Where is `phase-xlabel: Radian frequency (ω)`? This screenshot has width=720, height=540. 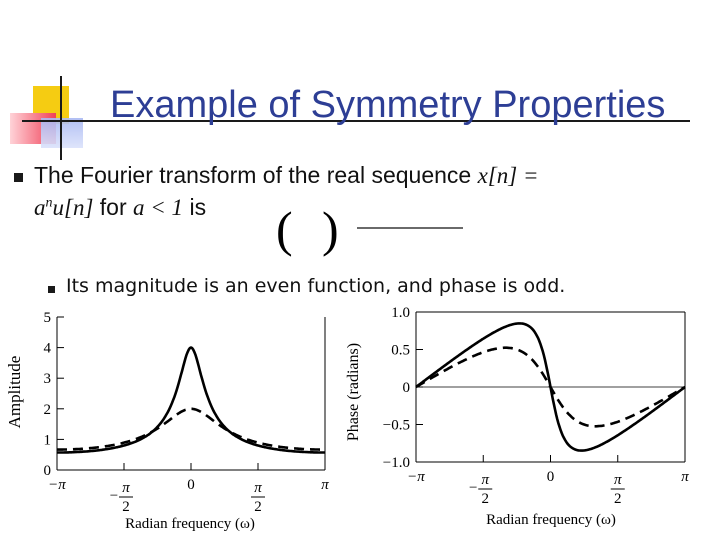
phase-xlabel: Radian frequency (ω) is located at coordinates (551, 520).